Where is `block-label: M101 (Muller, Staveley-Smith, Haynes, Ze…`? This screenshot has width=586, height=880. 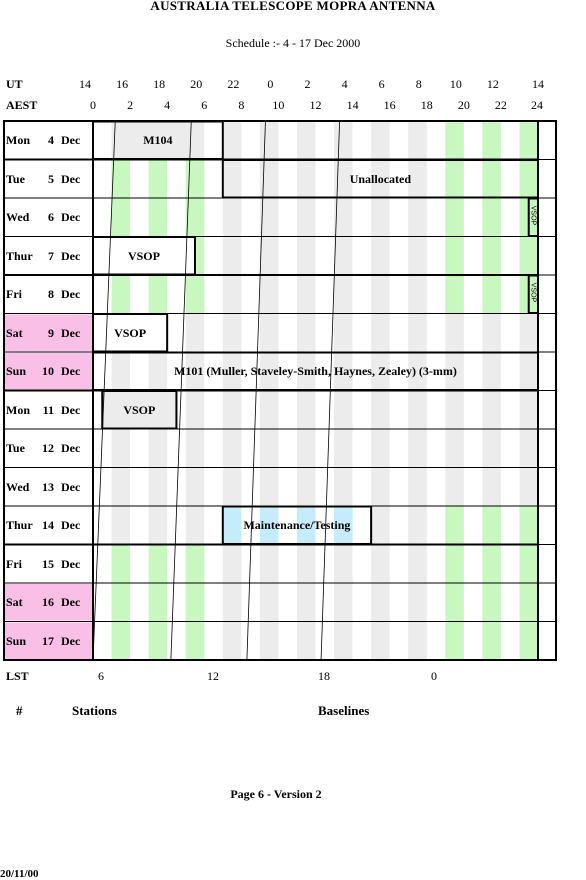
block-label: M101 (Muller, Staveley-Smith, Haynes, Ze… is located at coordinates (315, 371).